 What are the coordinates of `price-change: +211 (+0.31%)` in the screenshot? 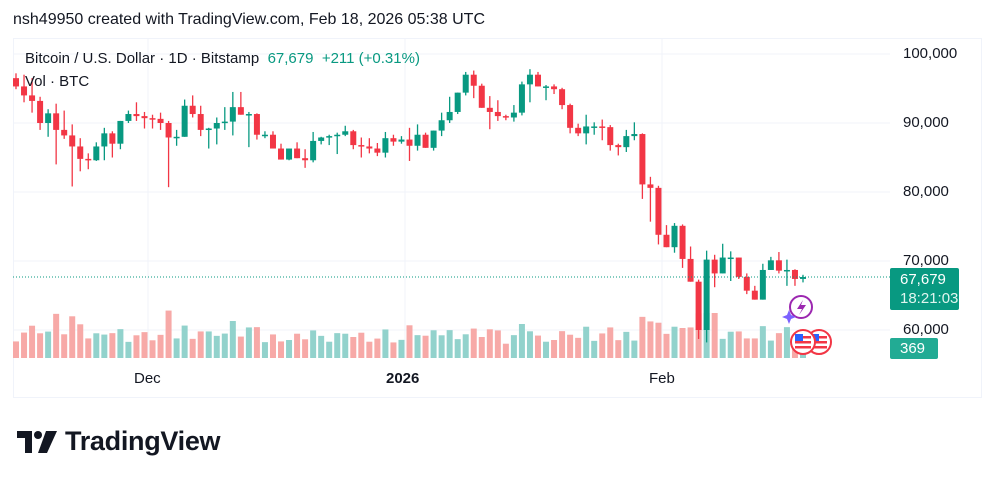 It's located at (370, 58).